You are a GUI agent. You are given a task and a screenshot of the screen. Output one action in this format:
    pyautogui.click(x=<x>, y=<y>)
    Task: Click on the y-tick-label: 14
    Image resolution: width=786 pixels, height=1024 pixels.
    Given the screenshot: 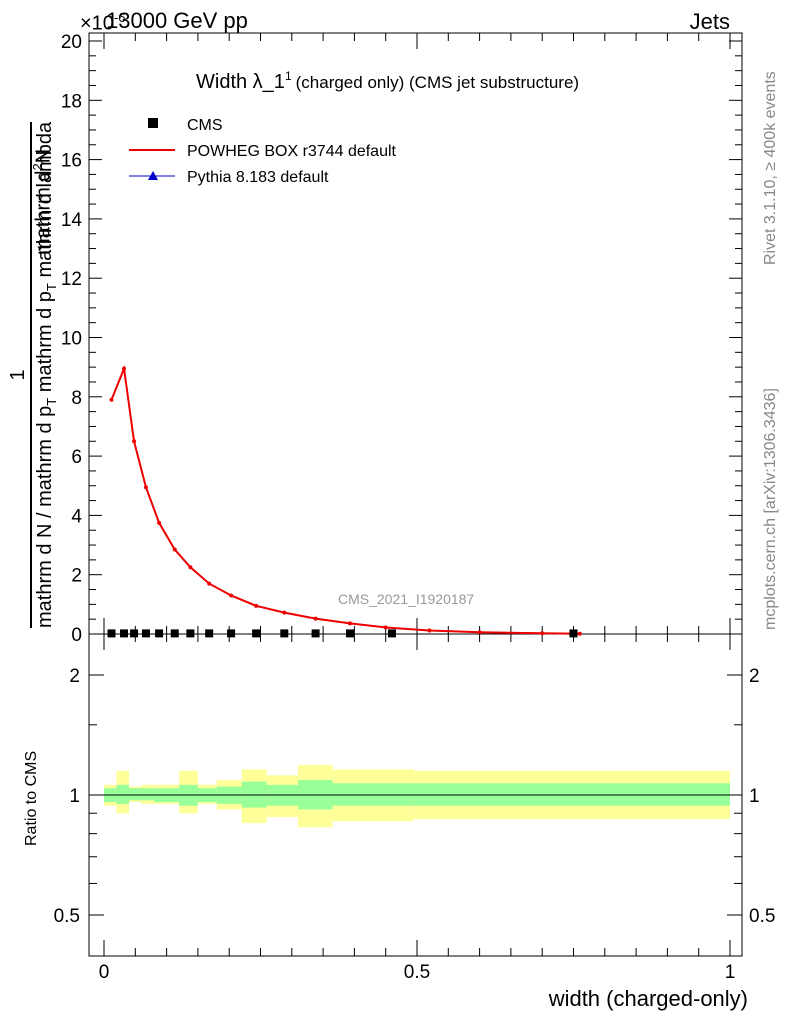 What is the action you would take?
    pyautogui.click(x=72, y=220)
    